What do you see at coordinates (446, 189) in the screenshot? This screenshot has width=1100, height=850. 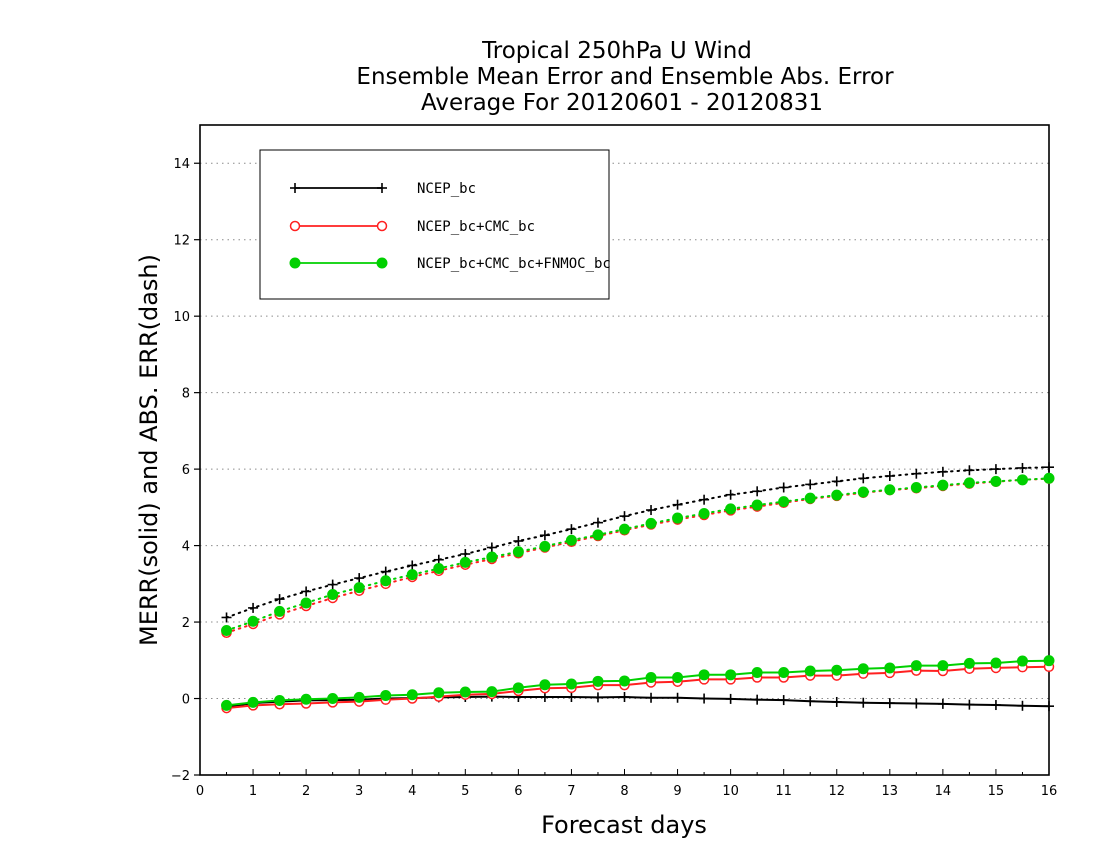 I see `legend-label: NCEP_bc` at bounding box center [446, 189].